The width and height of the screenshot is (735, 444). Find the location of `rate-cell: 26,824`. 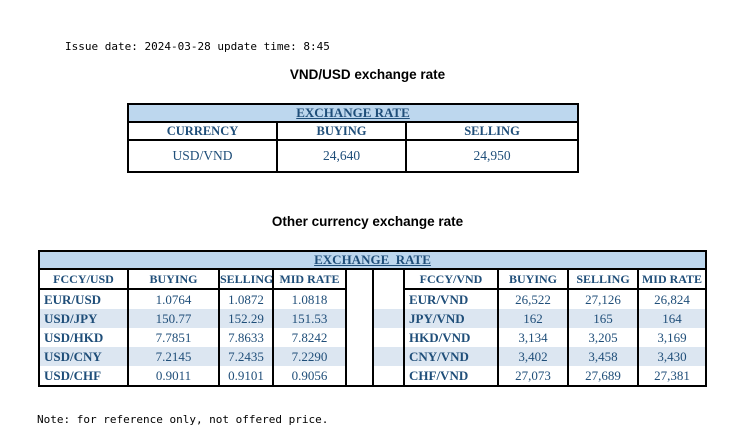

rate-cell: 26,824 is located at coordinates (672, 299).